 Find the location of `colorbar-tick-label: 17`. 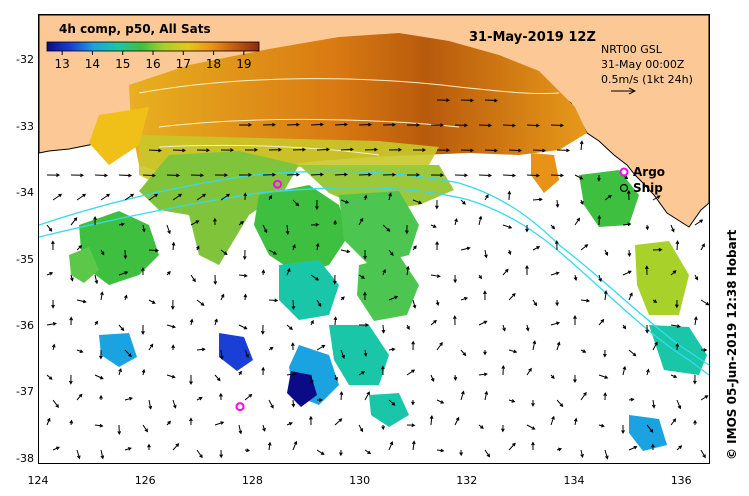

colorbar-tick-label: 17 is located at coordinates (183, 64).